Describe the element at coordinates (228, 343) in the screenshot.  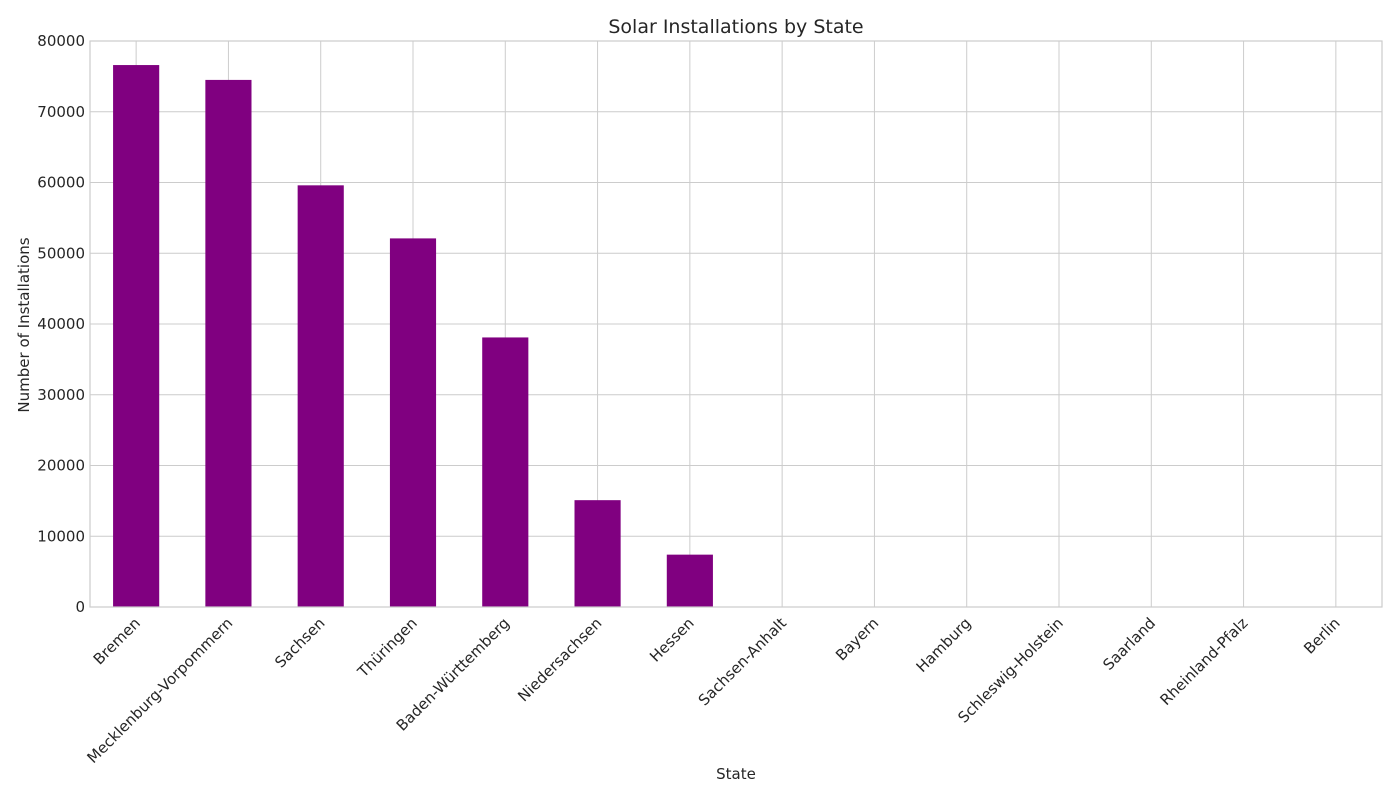
I see `bar-mecklenburg-vorpommern` at that location.